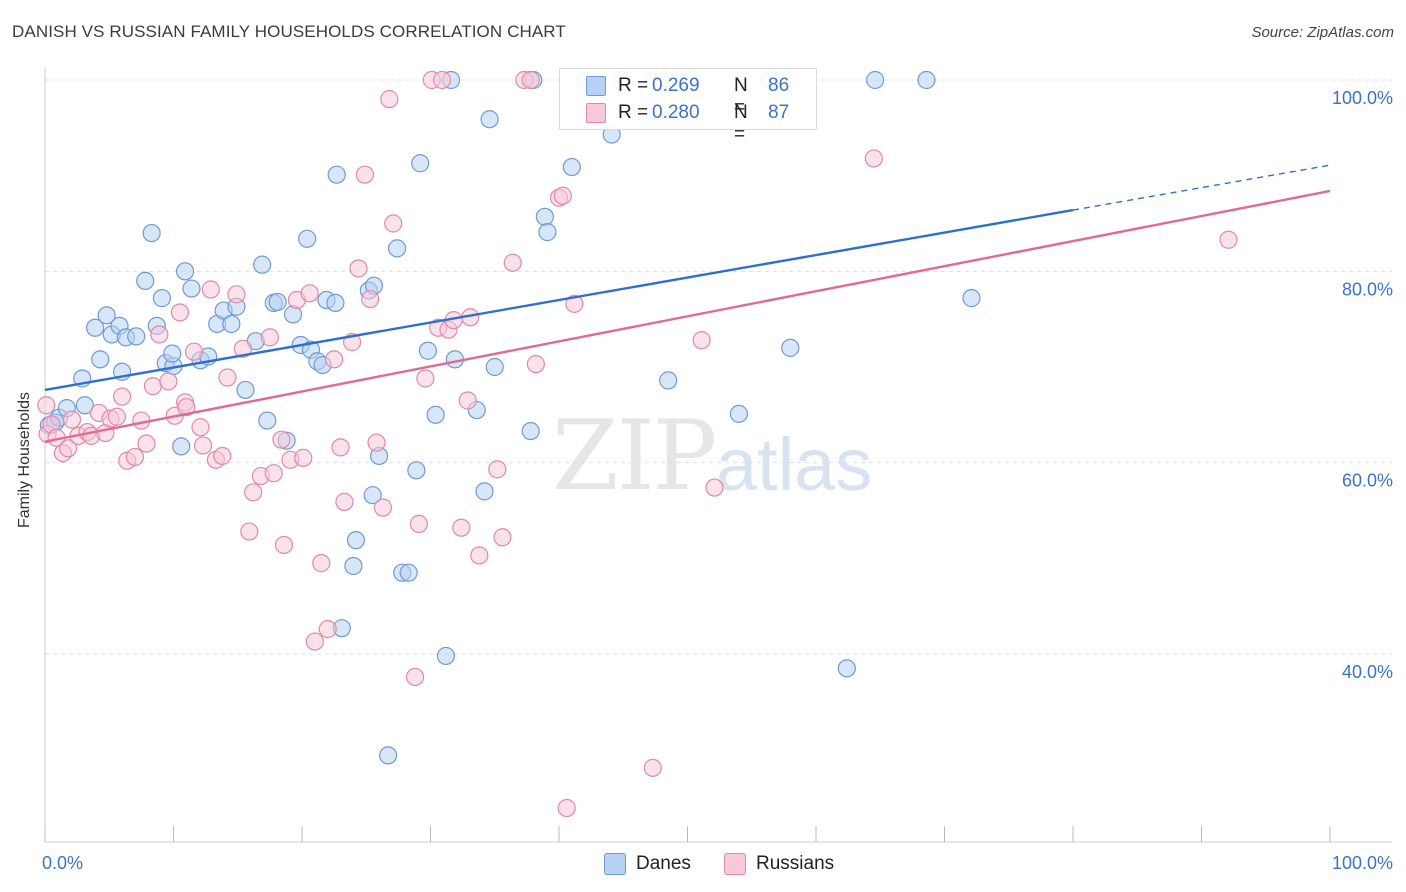 Image resolution: width=1406 pixels, height=892 pixels. I want to click on danes-n-value: 86, so click(779, 85).